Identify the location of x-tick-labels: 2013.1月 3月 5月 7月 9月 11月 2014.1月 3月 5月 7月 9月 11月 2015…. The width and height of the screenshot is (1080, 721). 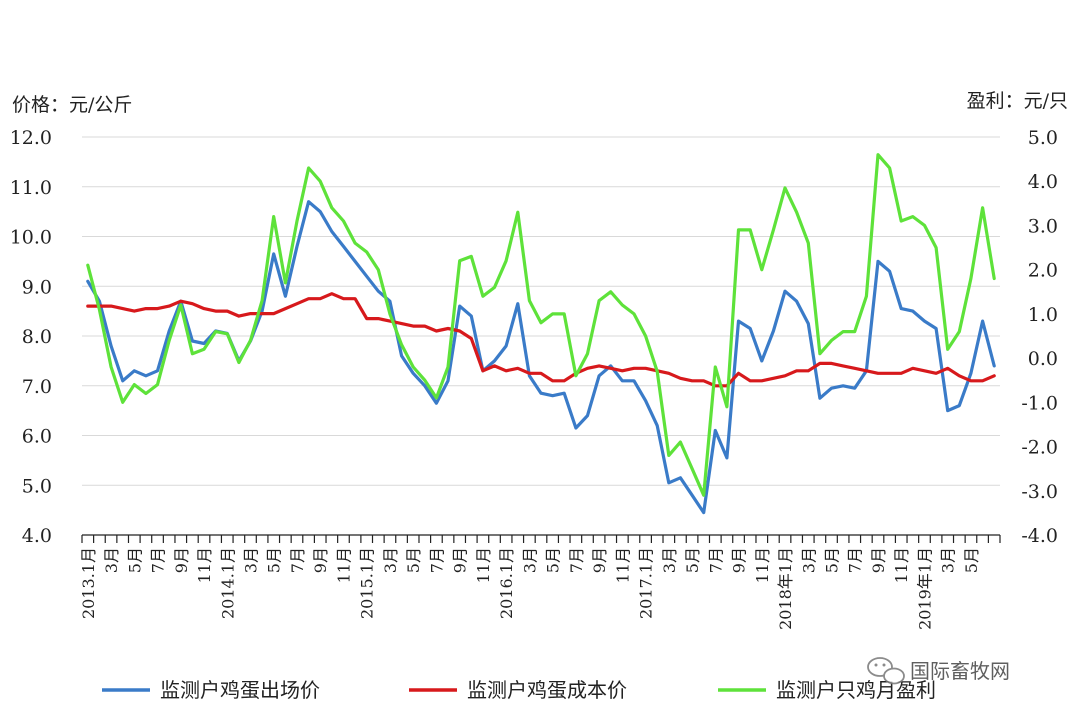
(530, 588).